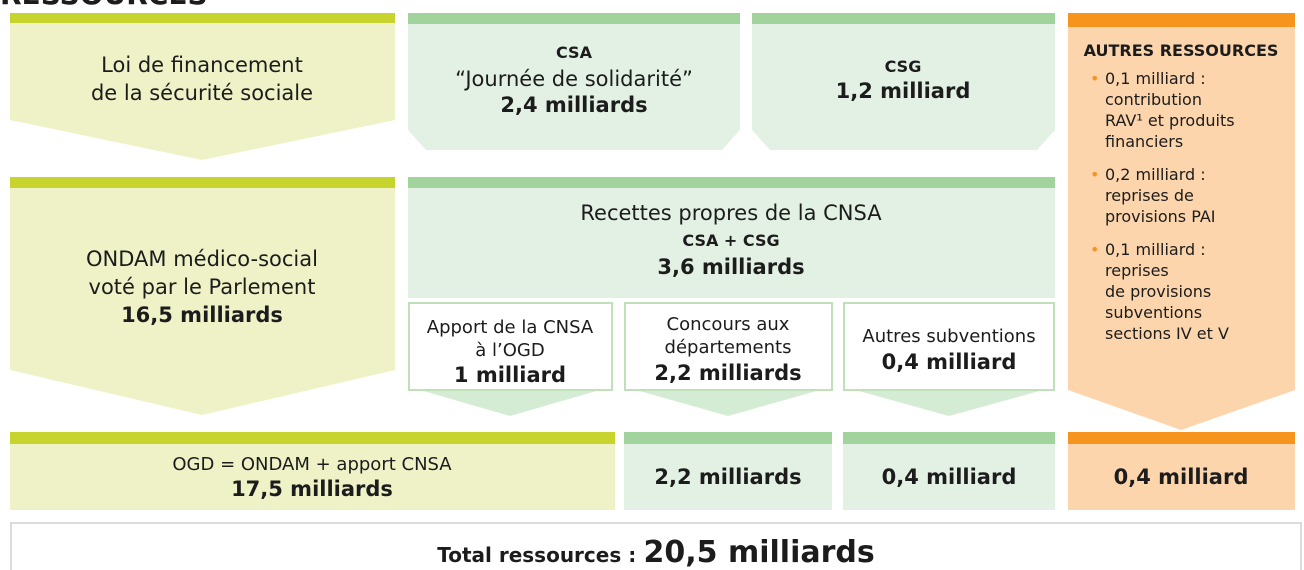  What do you see at coordinates (509, 350) in the screenshot?
I see `text: à l’OGD` at bounding box center [509, 350].